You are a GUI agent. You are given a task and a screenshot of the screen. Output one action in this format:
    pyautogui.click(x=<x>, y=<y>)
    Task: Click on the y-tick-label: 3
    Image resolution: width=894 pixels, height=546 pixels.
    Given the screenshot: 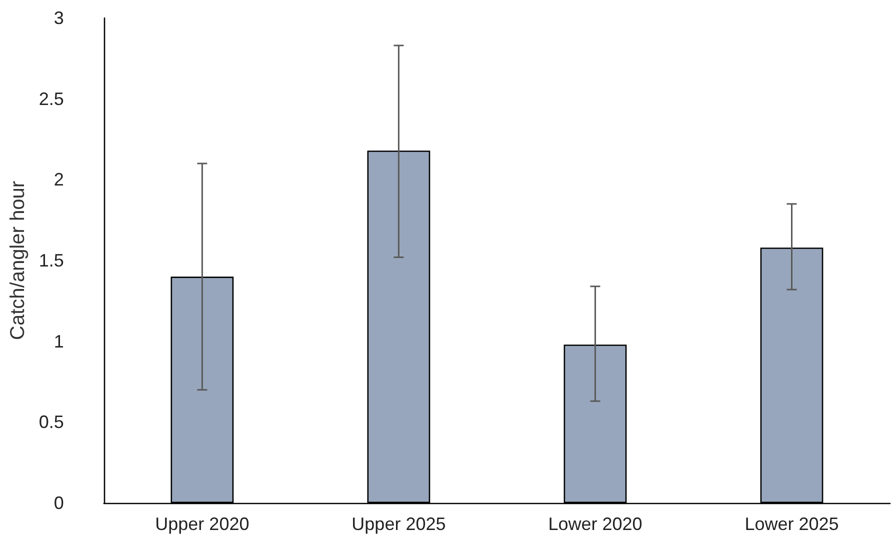 What is the action you would take?
    pyautogui.click(x=59, y=18)
    